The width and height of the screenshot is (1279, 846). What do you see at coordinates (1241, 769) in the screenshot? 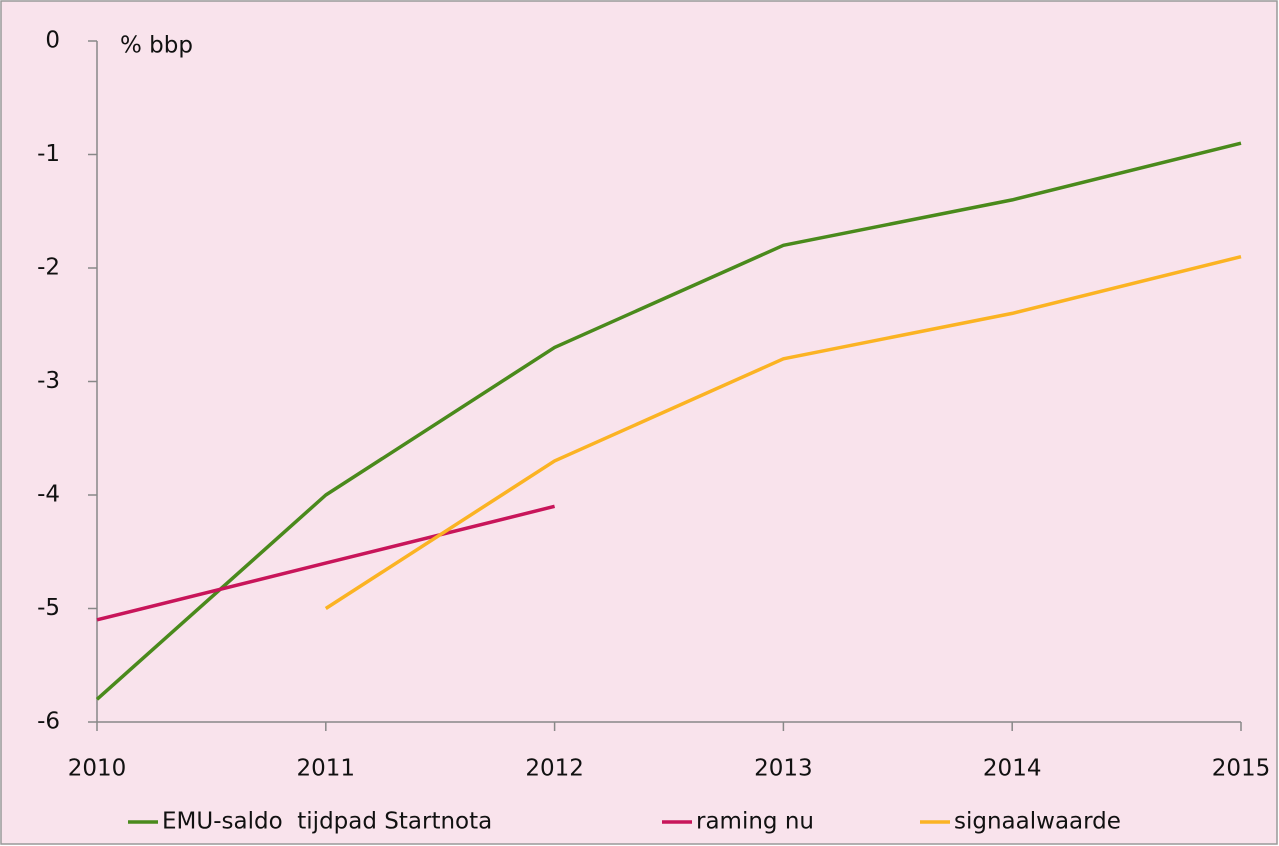
I see `x-tick-label: 2015` at bounding box center [1241, 769].